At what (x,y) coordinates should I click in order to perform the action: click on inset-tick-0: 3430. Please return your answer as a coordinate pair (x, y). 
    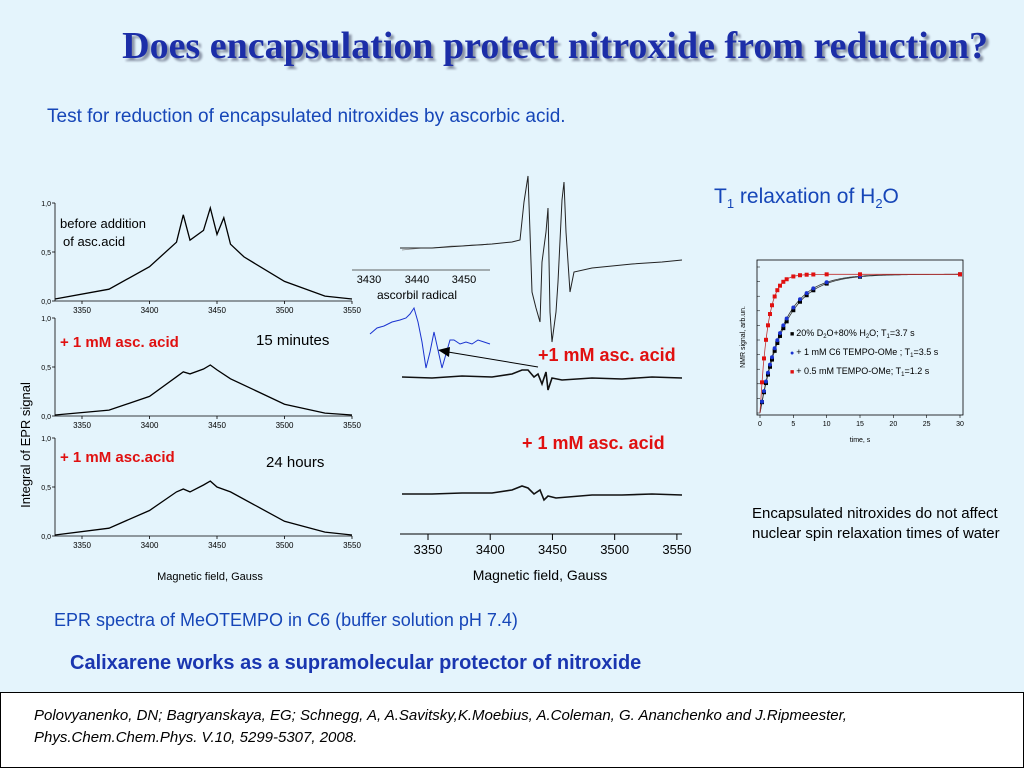
    Looking at the image, I should click on (369, 280).